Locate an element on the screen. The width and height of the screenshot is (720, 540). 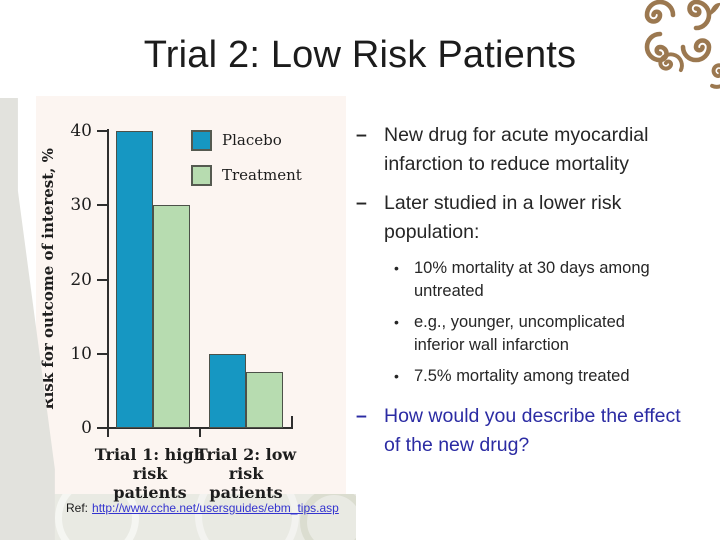
x-tick-mid is located at coordinates (200, 432).